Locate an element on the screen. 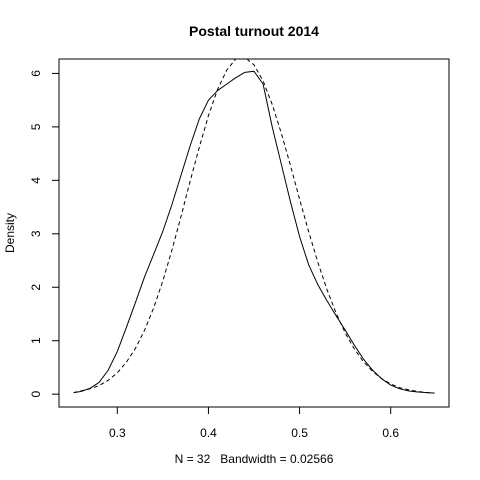 Image resolution: width=480 pixels, height=480 pixels. x-tick-label: 0.5 is located at coordinates (299, 433).